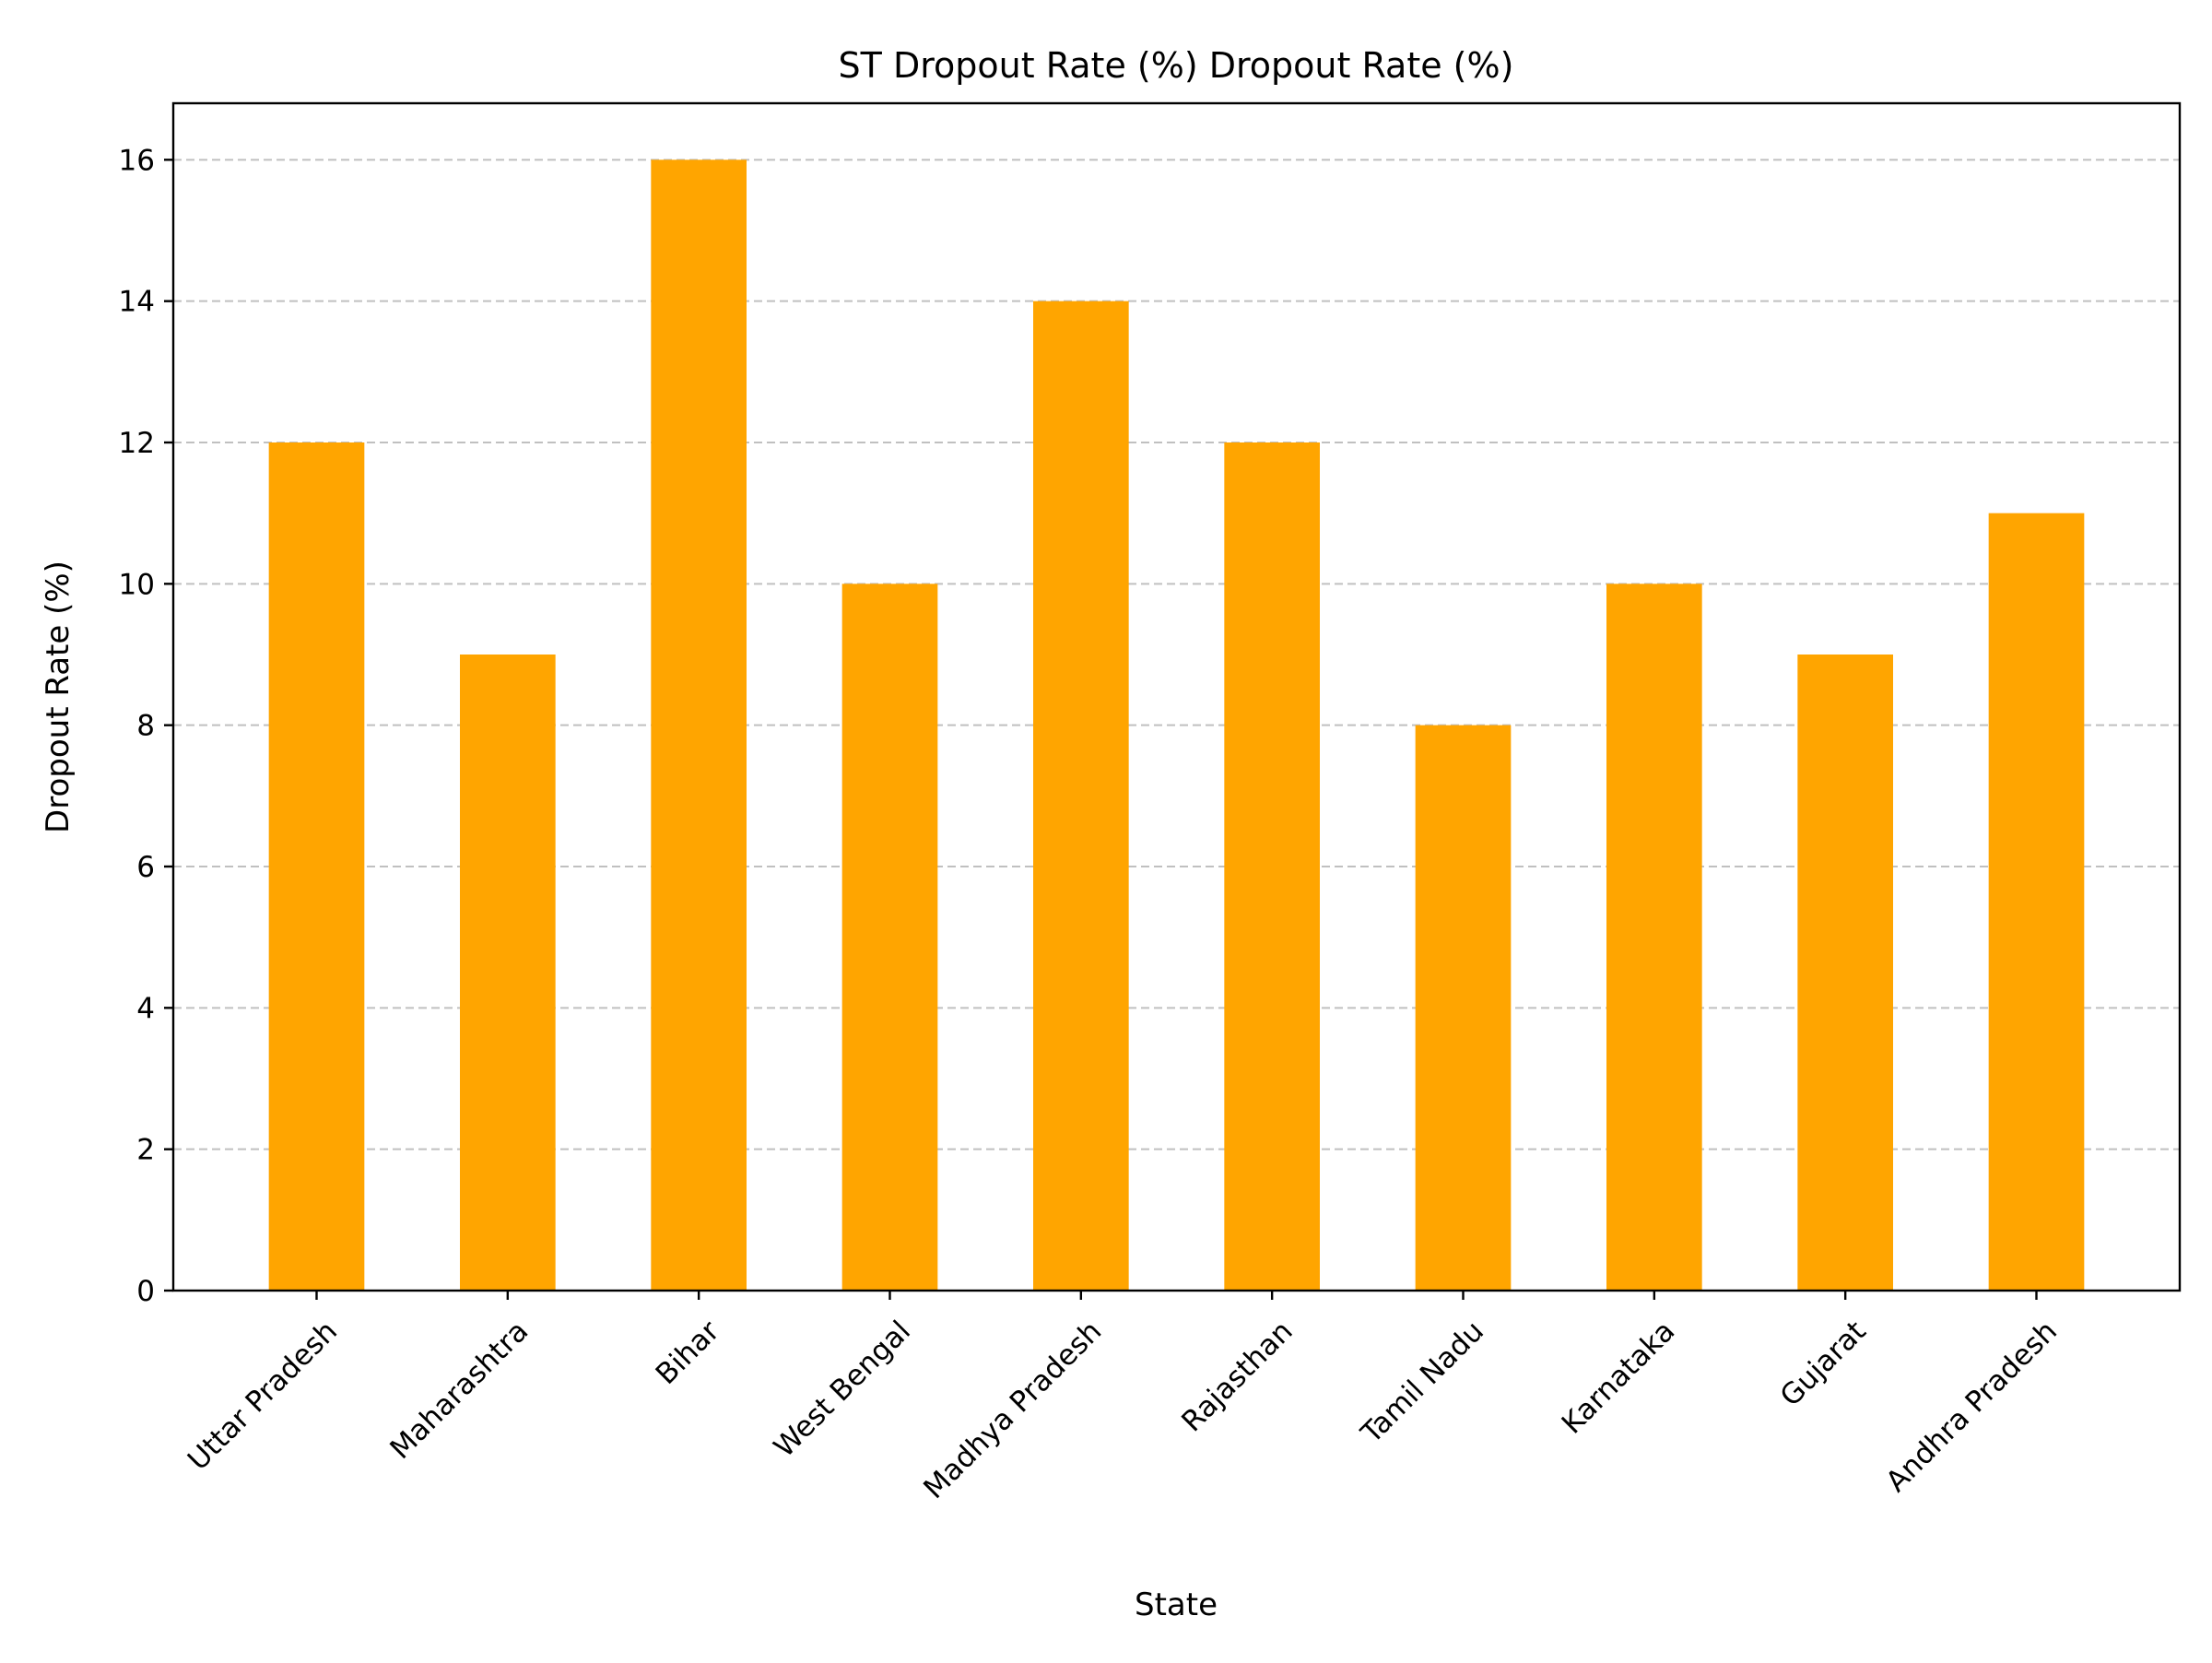 The image size is (2212, 1663). I want to click on y-tick-label: 4, so click(145, 1009).